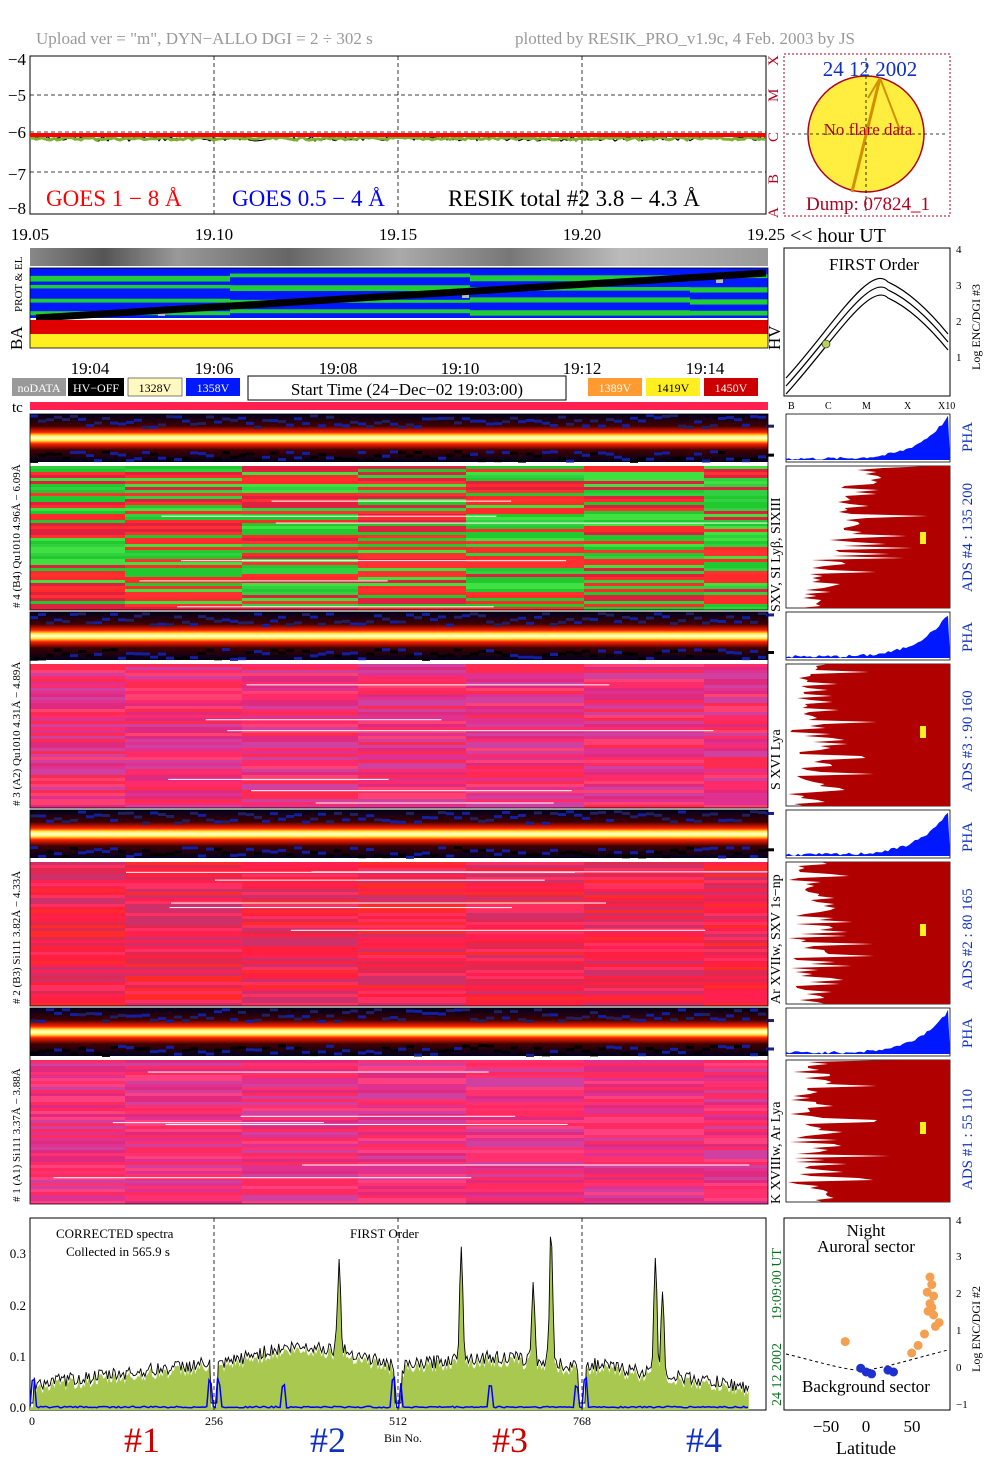  Describe the element at coordinates (774, 60) in the screenshot. I see `goes-class-label: X` at that location.